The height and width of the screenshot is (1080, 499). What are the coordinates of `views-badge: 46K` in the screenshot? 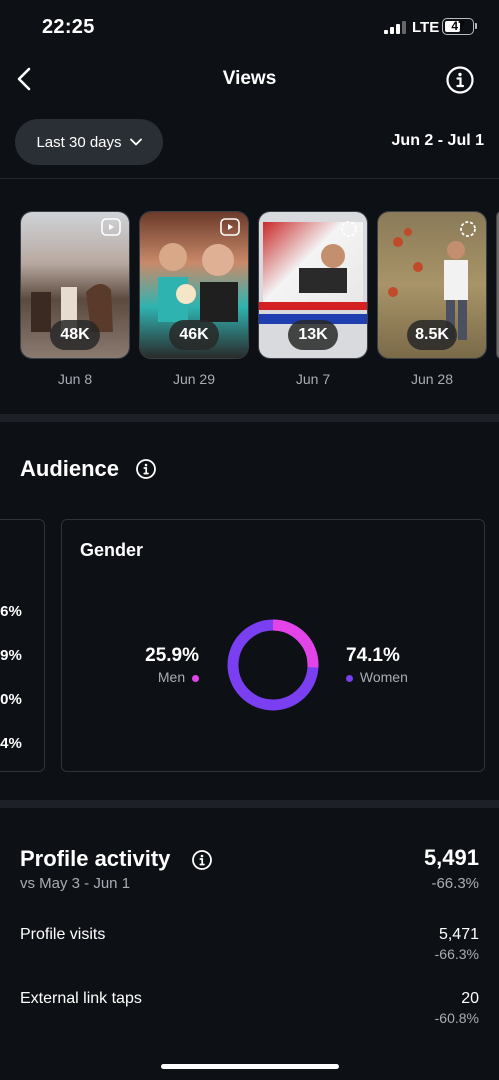 It's located at (194, 335).